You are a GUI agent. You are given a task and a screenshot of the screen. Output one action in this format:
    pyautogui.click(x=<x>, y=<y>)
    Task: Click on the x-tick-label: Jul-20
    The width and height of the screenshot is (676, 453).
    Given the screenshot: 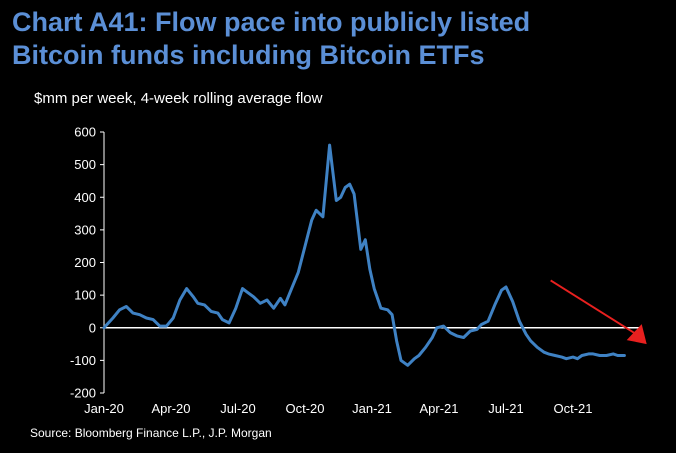 What is the action you would take?
    pyautogui.click(x=237, y=408)
    